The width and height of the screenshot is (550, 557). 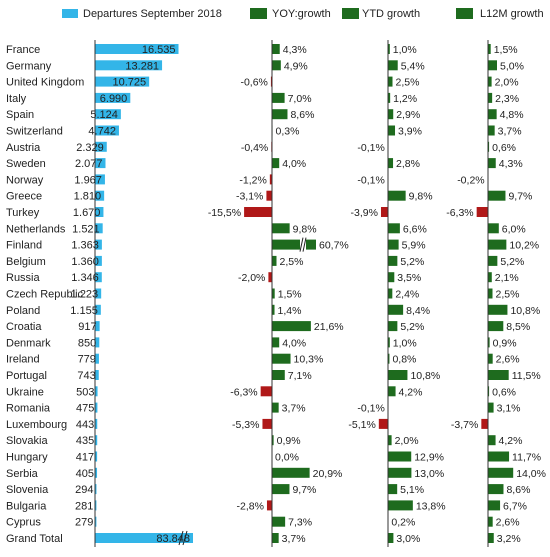 What do you see at coordinates (96, 489) in the screenshot?
I see `departures-bar-slovenia` at bounding box center [96, 489].